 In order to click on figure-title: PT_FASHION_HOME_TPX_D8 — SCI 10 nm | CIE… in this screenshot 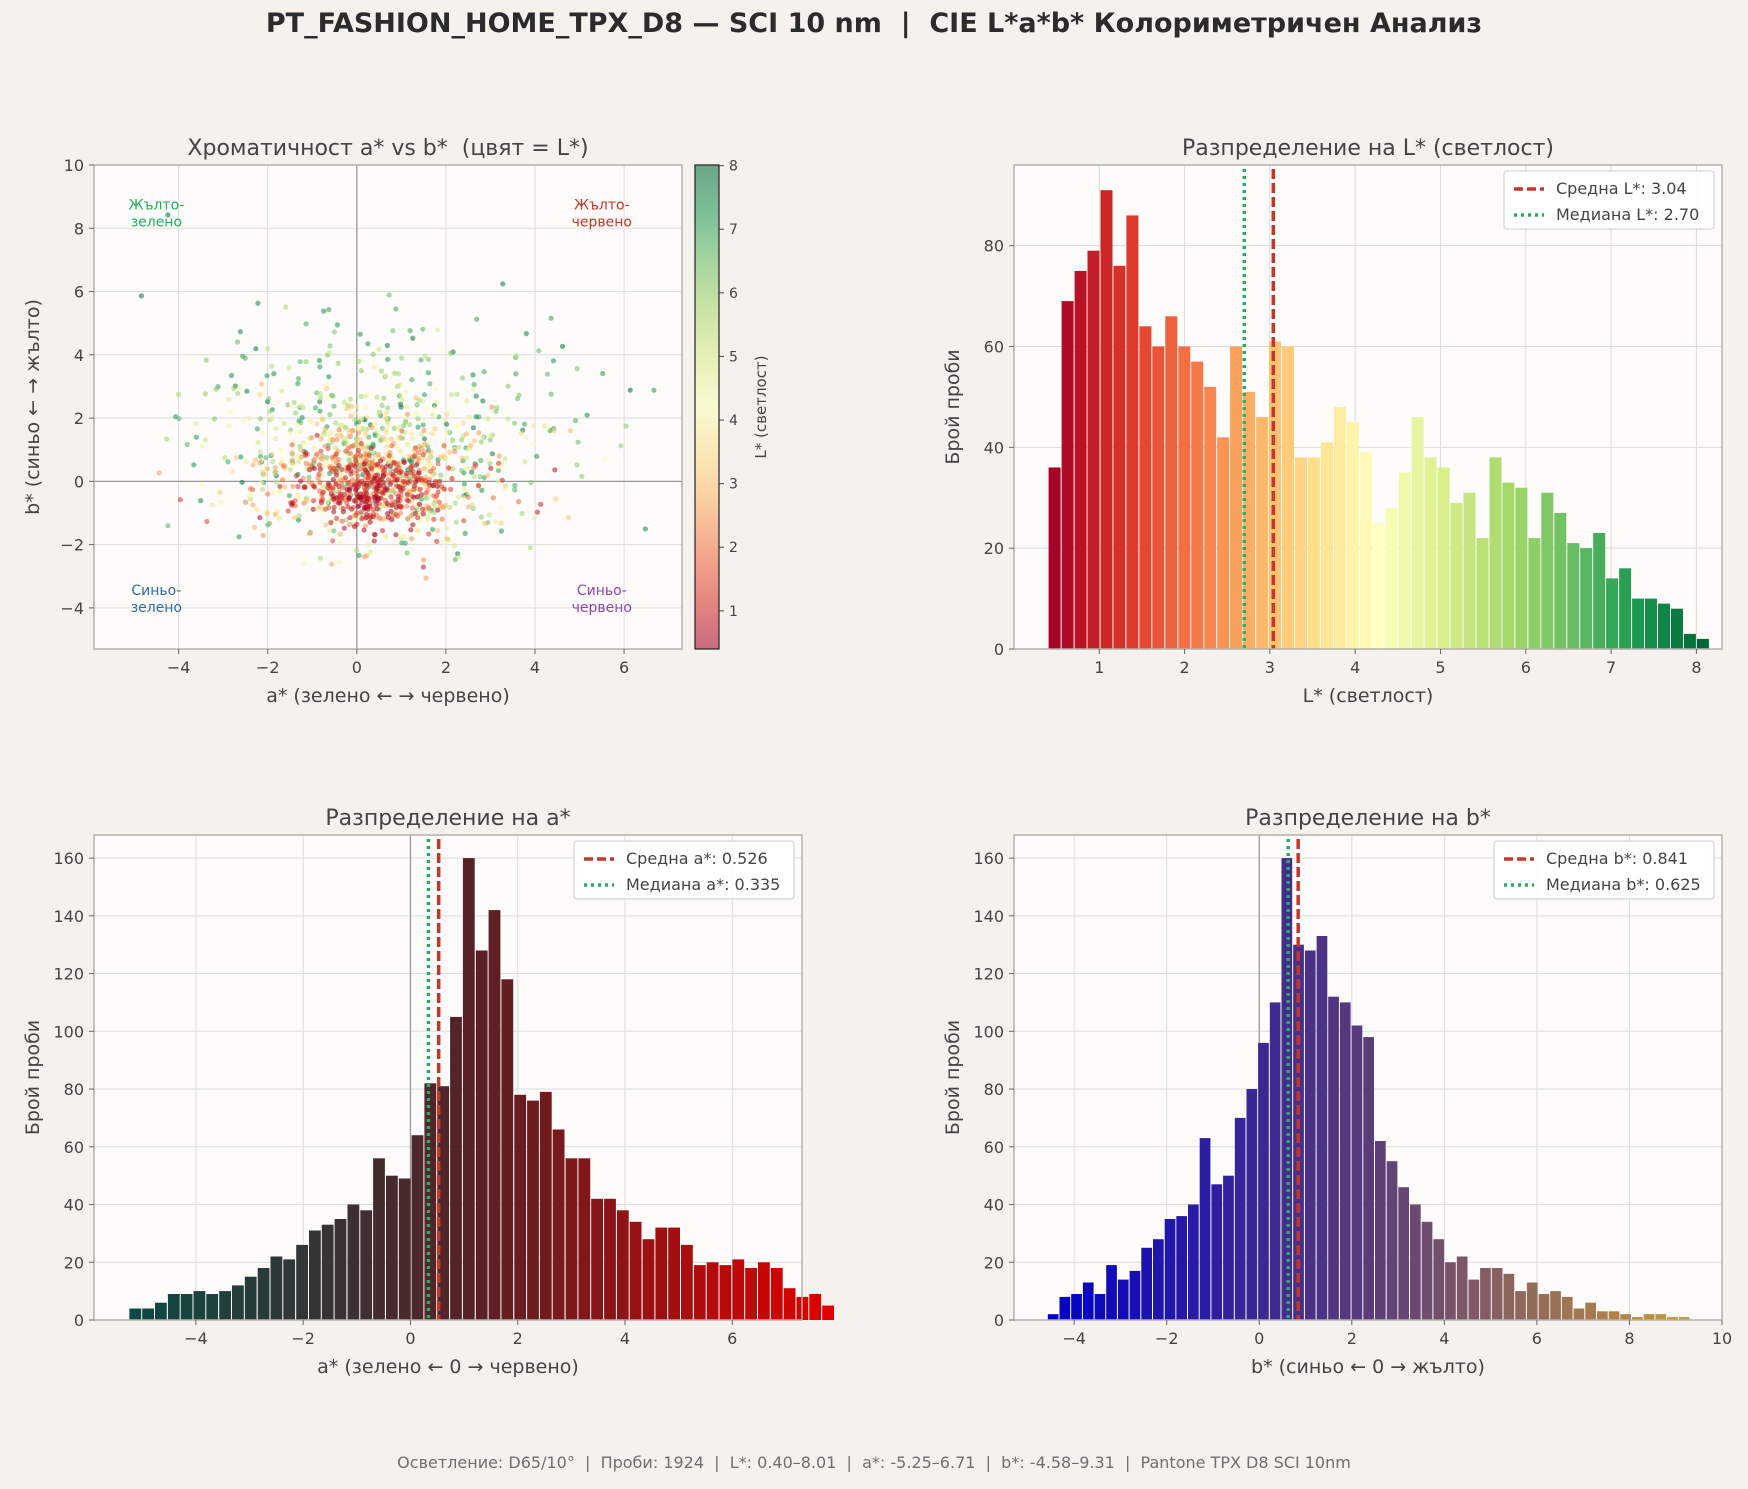, I will do `click(874, 23)`.